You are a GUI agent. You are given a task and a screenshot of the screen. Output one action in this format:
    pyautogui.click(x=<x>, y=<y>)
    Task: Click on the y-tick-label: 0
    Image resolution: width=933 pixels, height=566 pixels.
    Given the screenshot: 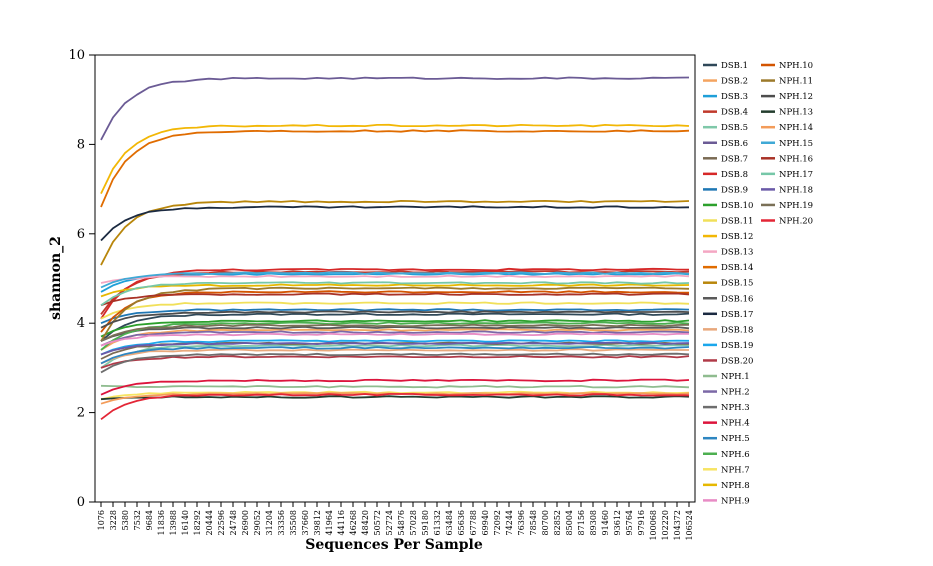 What is the action you would take?
    pyautogui.click(x=81, y=502)
    